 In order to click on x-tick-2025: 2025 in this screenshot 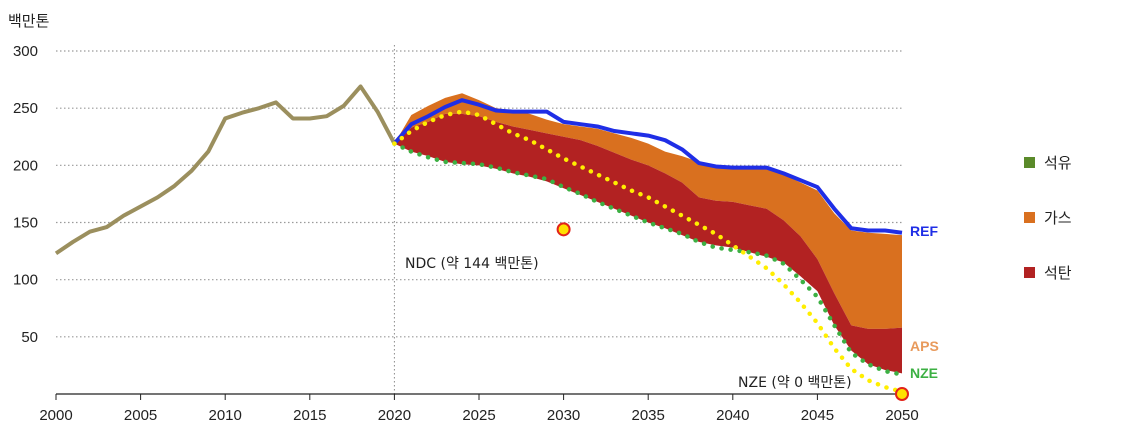, I will do `click(478, 415)`.